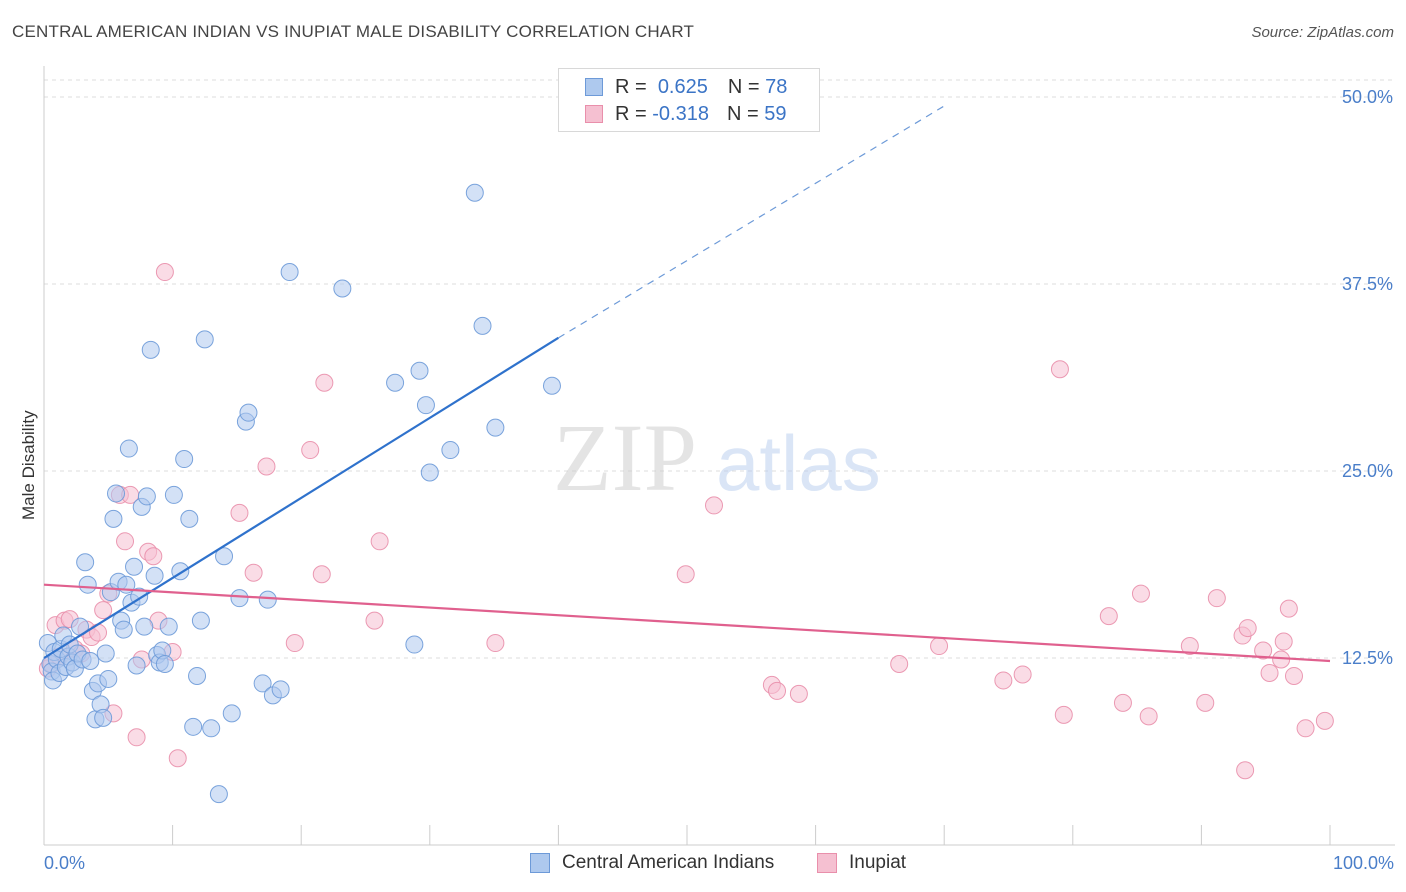  Describe the element at coordinates (742, 113) in the screenshot. I see `legend-n-label: N =` at that location.